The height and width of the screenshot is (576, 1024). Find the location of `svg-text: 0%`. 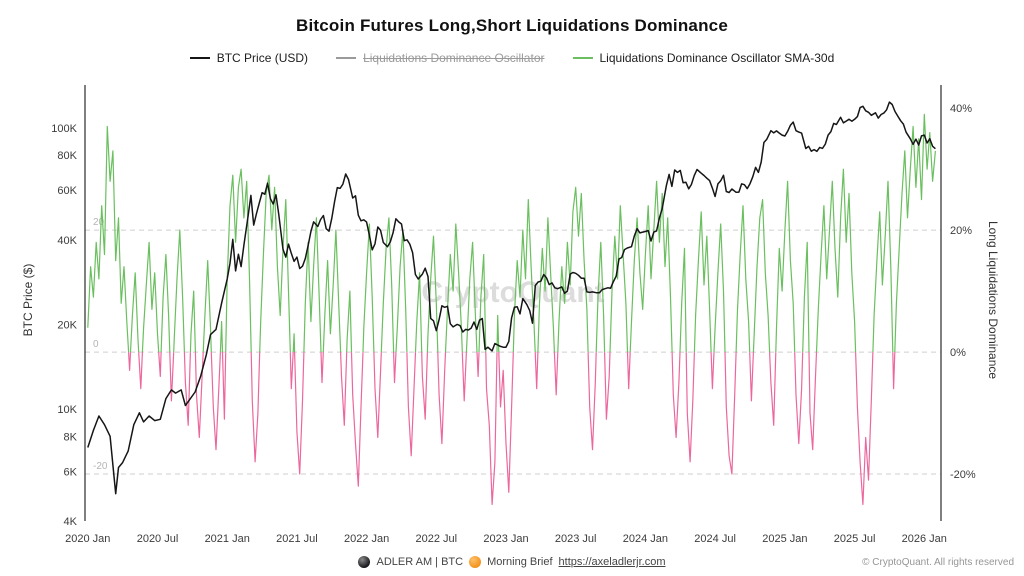

svg-text: 0% is located at coordinates (958, 353).